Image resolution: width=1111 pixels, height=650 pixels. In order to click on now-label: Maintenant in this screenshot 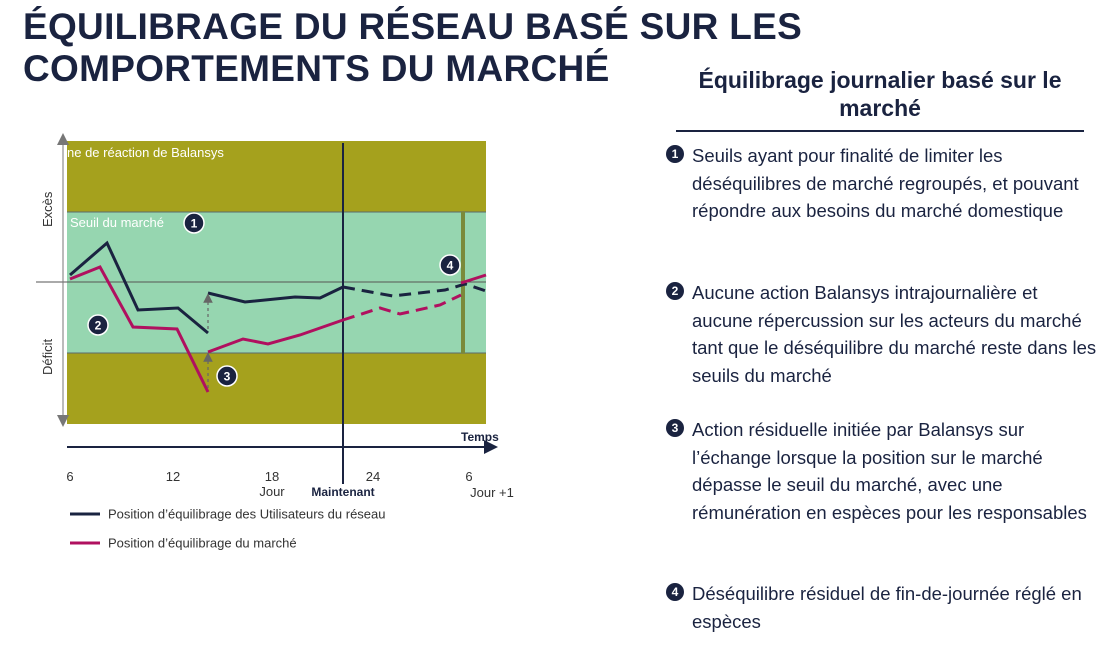, I will do `click(342, 492)`.